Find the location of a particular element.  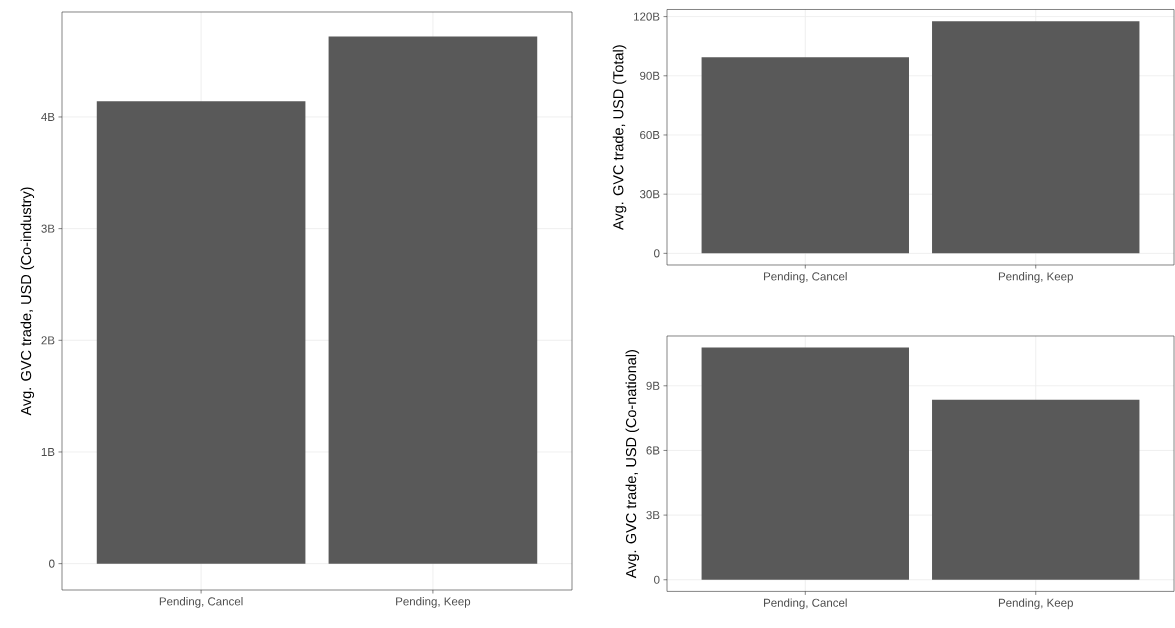

y-tick-label: 90B is located at coordinates (650, 75).